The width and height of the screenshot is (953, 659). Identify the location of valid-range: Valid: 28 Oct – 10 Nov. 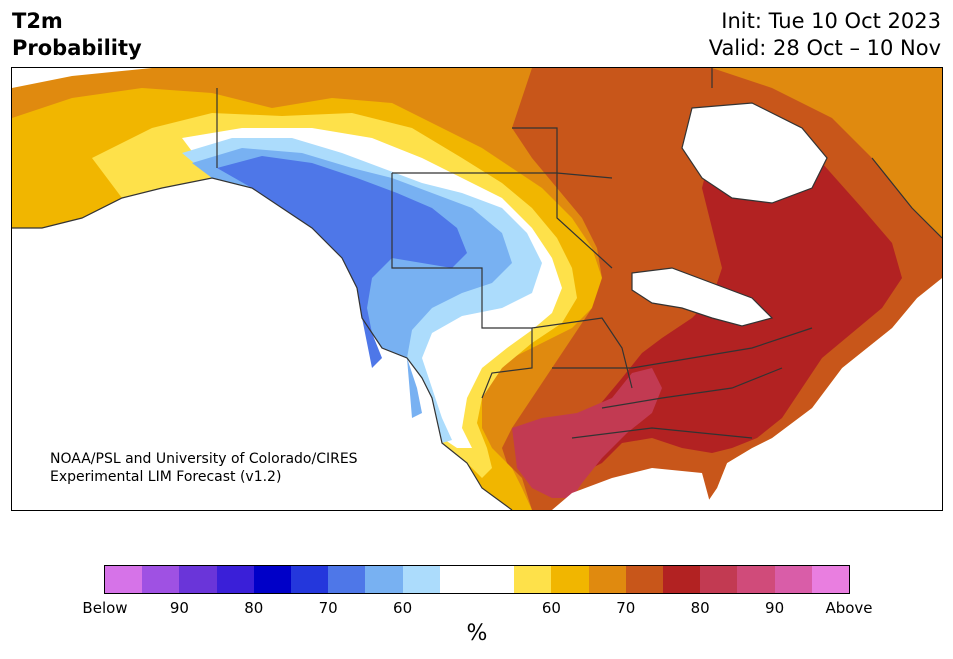
(824, 48).